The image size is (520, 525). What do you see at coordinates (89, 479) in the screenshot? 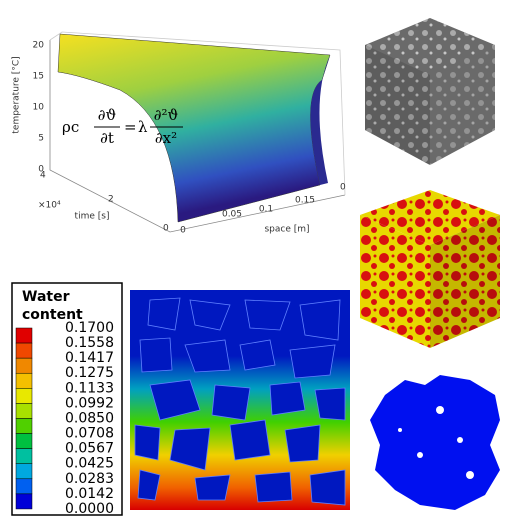
I see `legend-label: 0.0283` at bounding box center [89, 479].